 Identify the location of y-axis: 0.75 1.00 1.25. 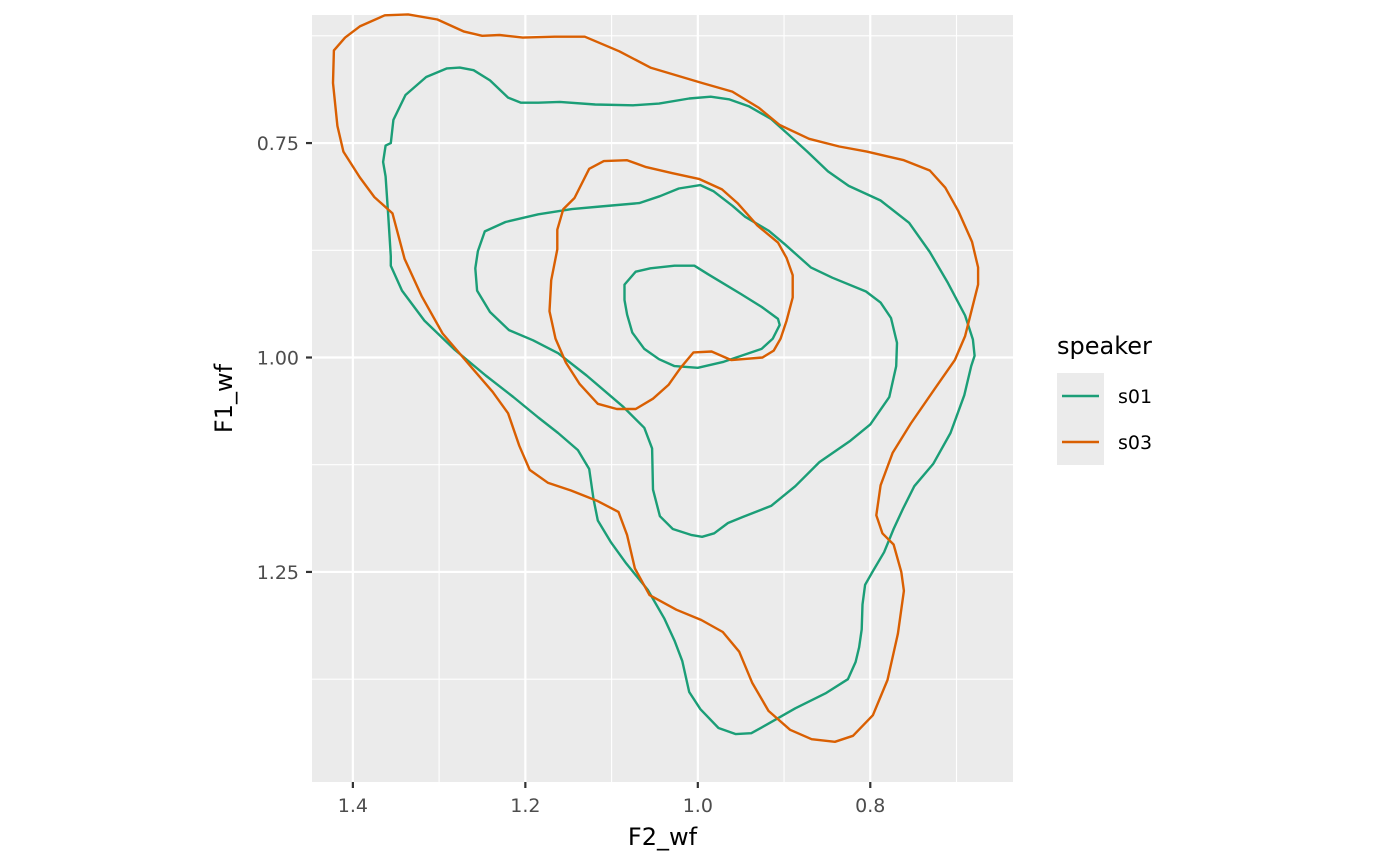
(284, 358).